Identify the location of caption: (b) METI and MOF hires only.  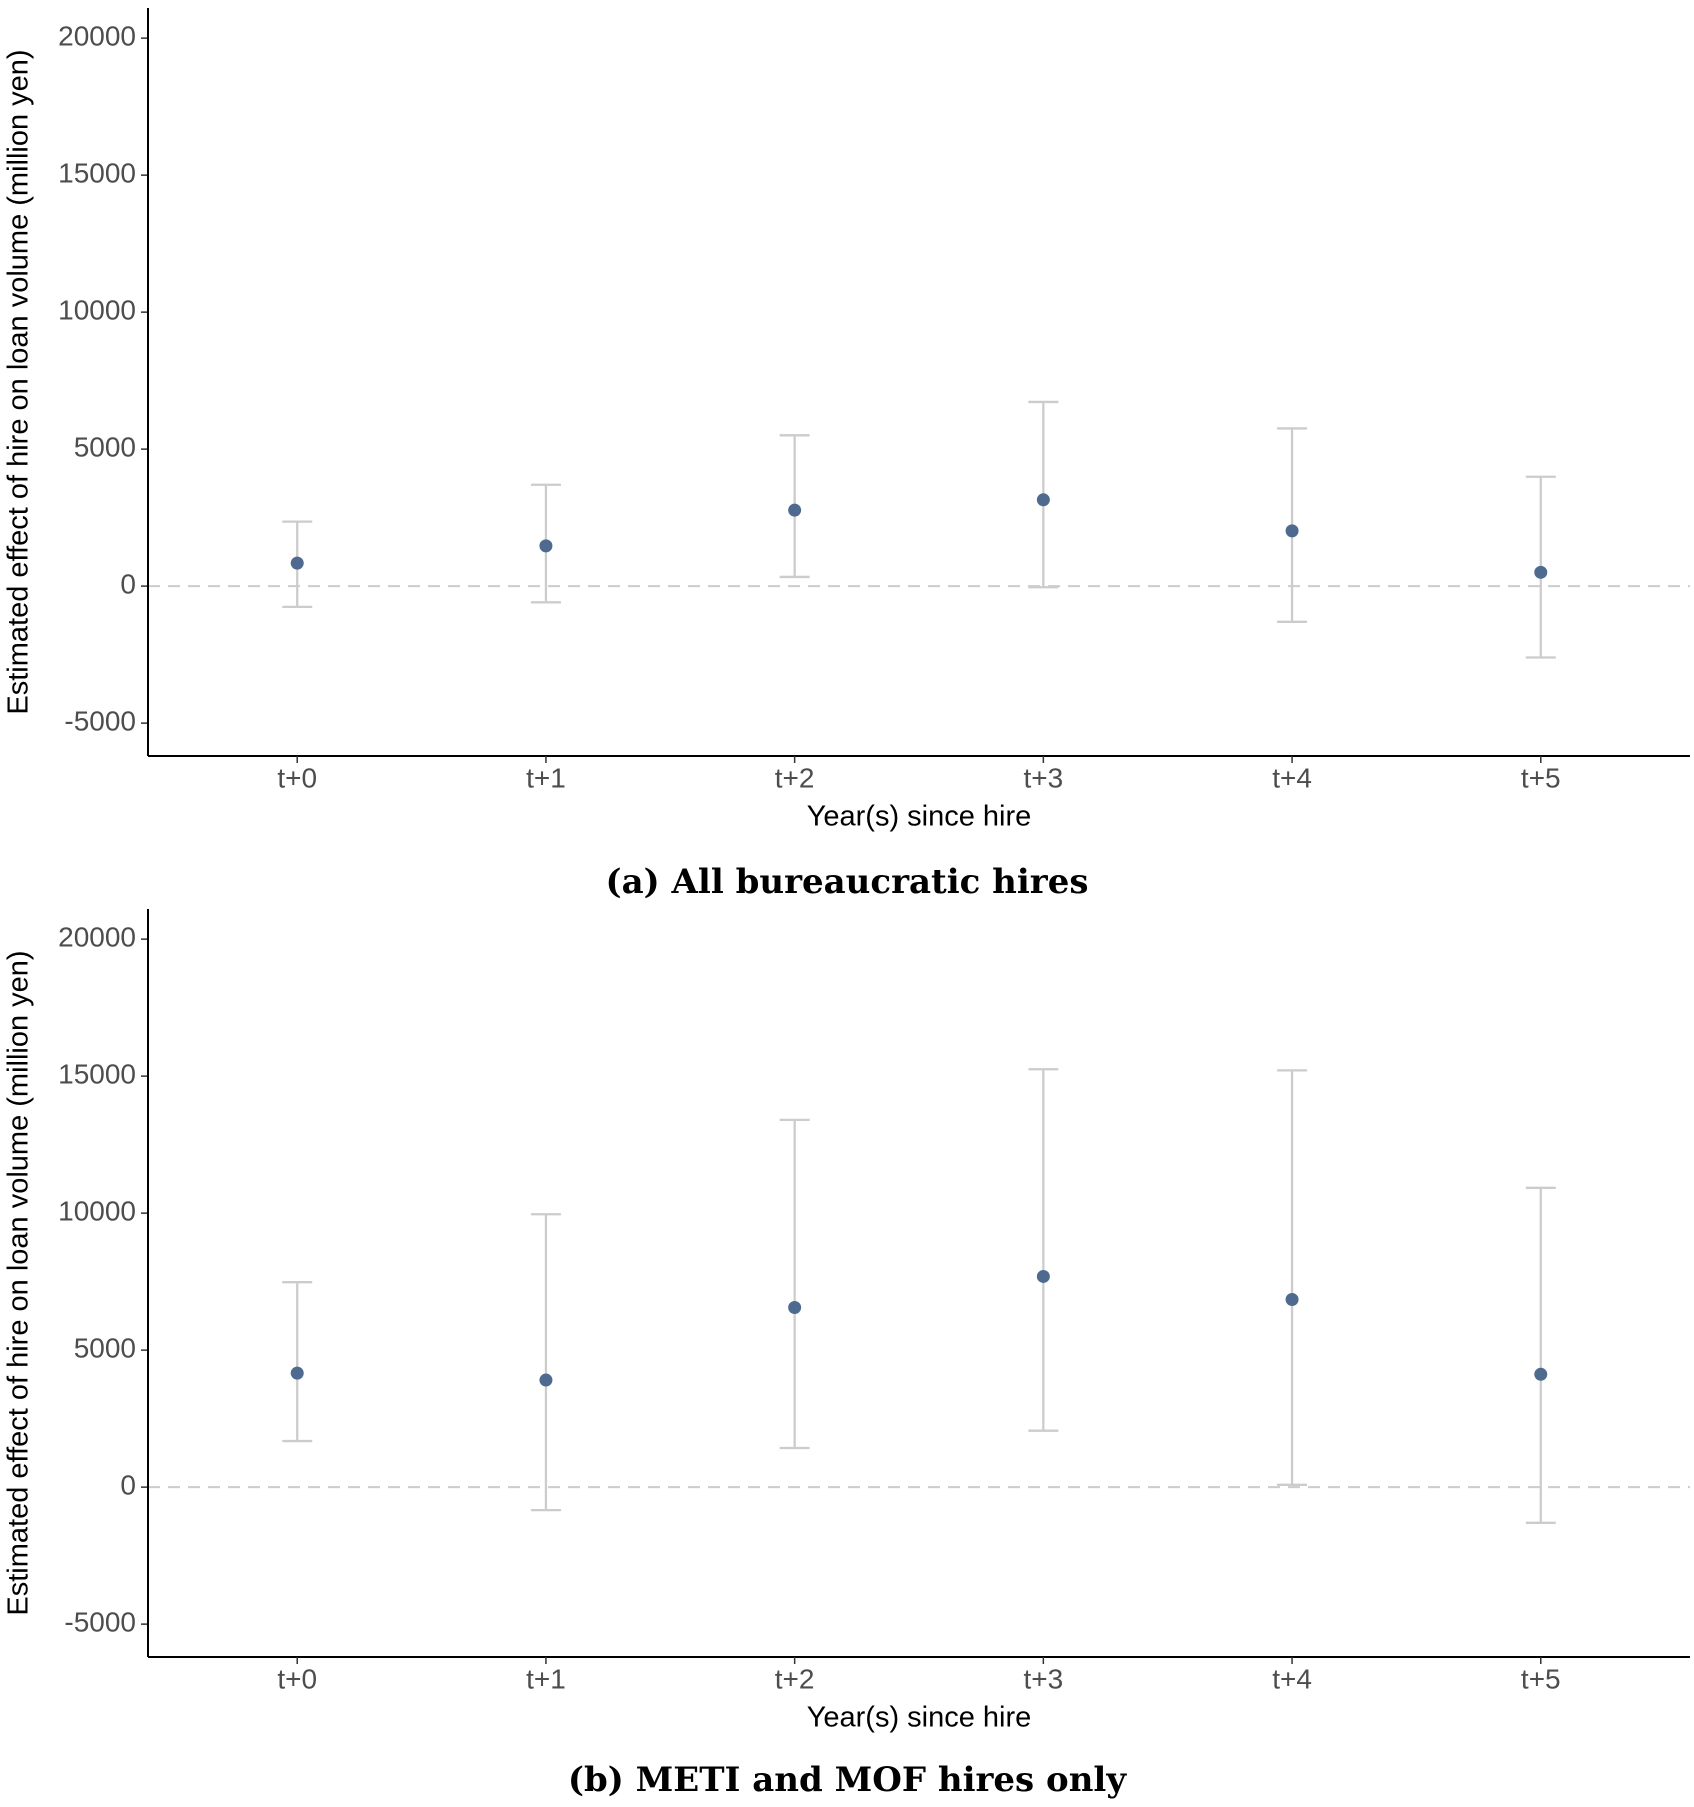
(847, 1780).